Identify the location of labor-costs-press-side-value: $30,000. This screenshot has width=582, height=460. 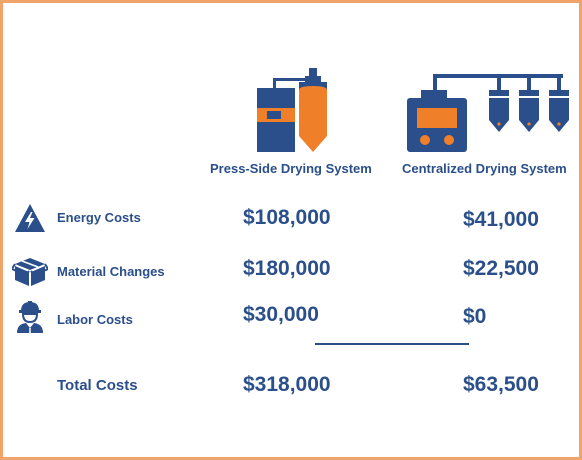
(281, 314).